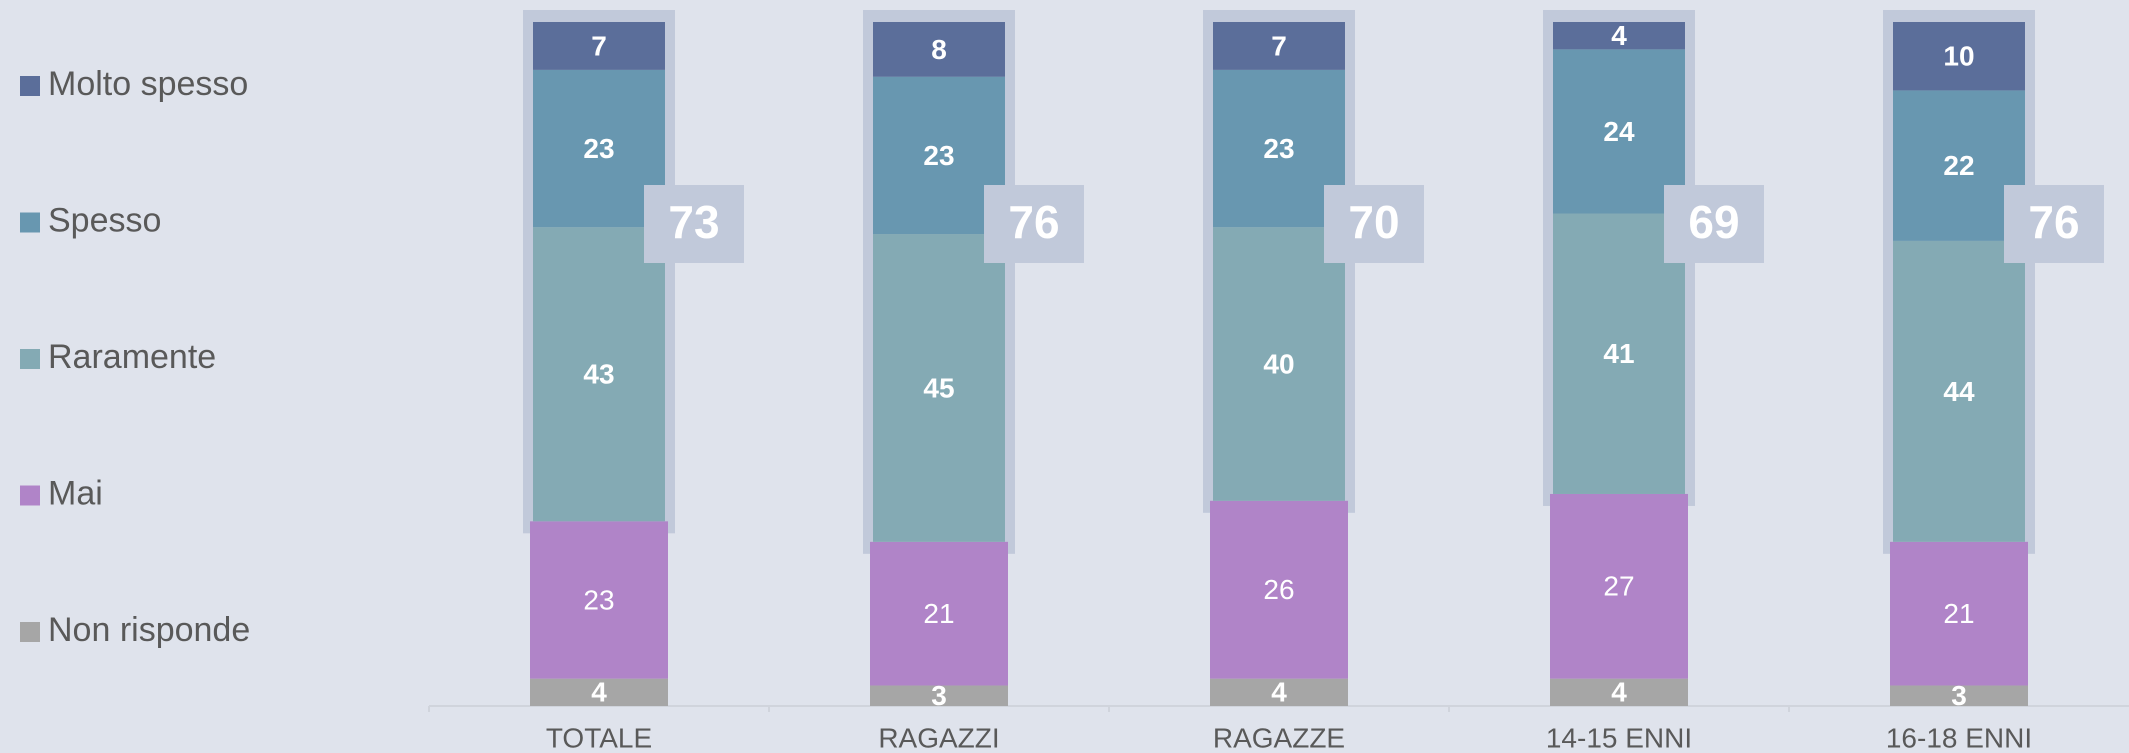  I want to click on legend-label: Mai, so click(75, 493).